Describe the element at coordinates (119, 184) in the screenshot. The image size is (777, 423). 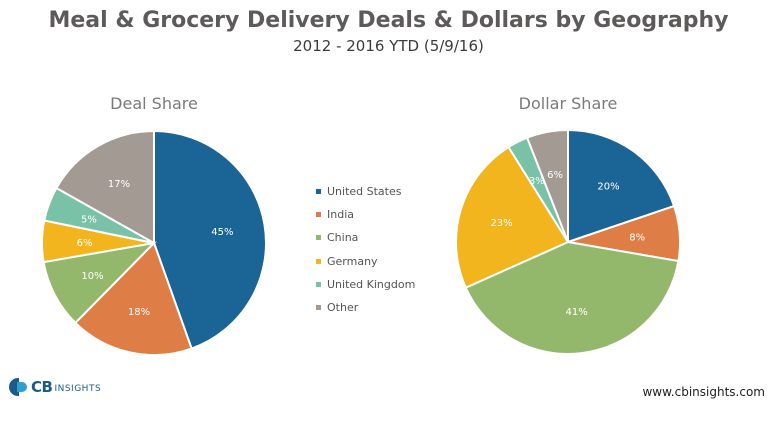
I see `slice-label: 17%` at that location.